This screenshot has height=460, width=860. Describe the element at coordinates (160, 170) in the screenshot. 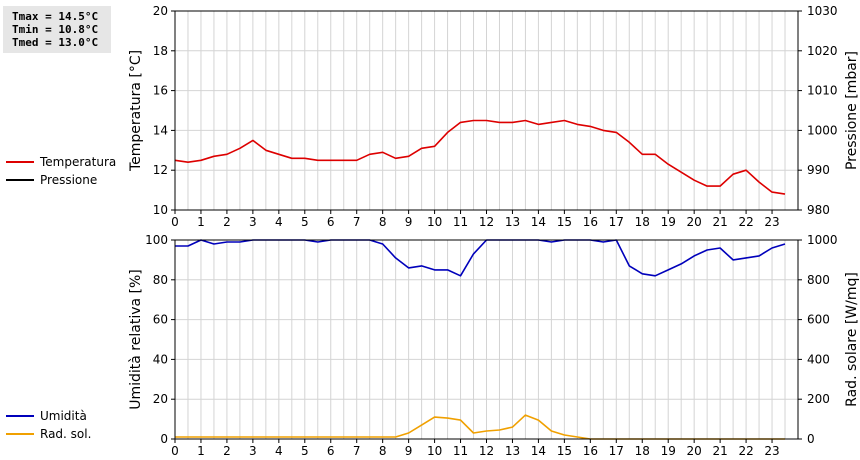

I see `y-tick-label: 12` at that location.